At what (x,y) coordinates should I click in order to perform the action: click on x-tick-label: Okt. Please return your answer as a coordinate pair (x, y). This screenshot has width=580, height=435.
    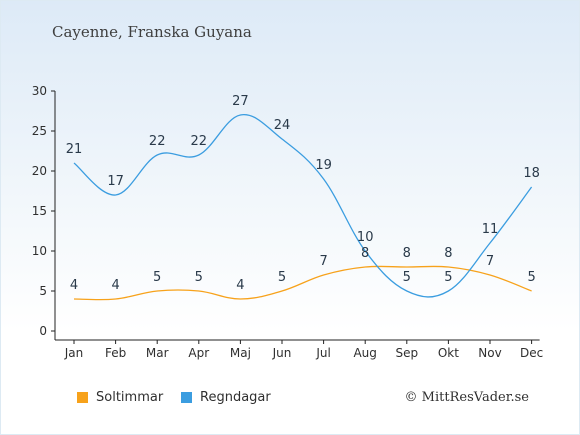
    Looking at the image, I should click on (448, 353).